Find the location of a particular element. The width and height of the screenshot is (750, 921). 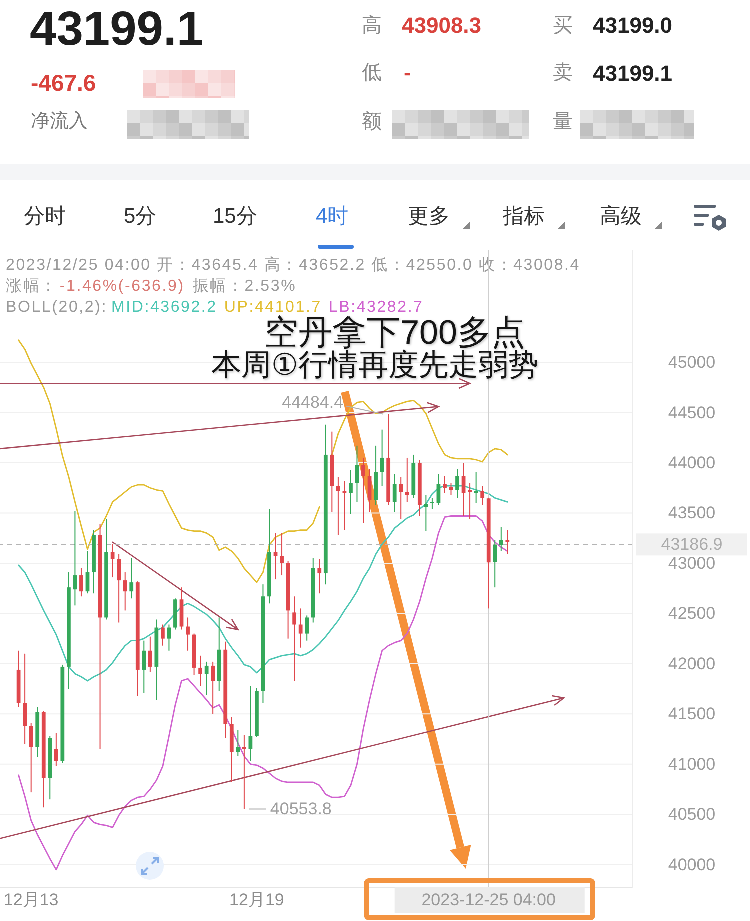

x-tick-label: 12月13 is located at coordinates (31, 900).